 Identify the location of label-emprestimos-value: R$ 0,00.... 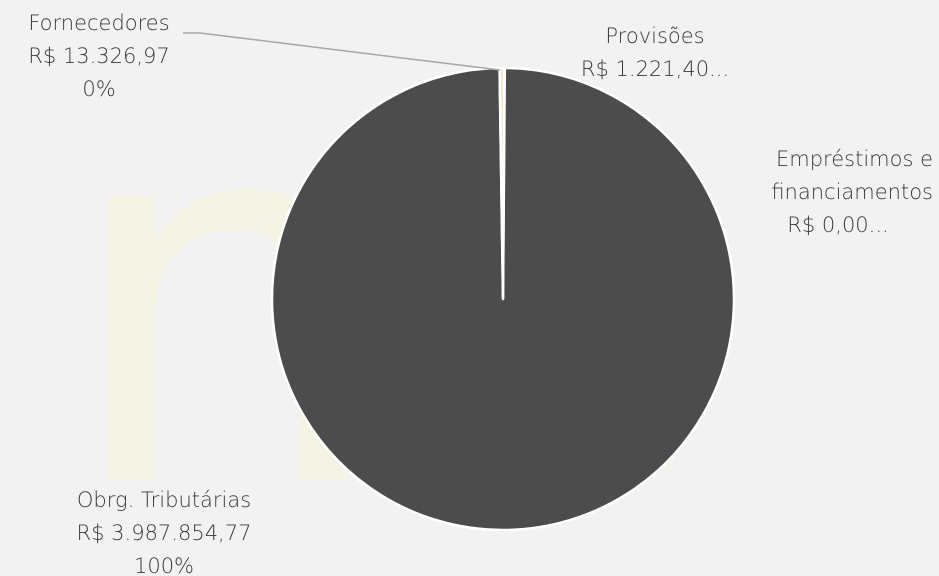
(837, 225).